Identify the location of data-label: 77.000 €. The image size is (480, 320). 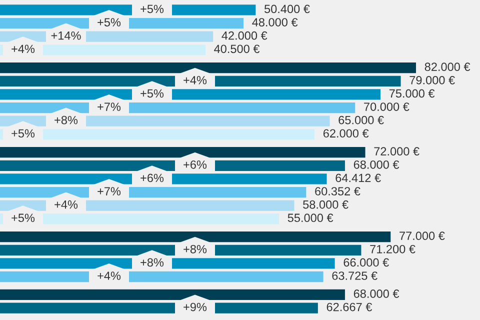
(422, 236).